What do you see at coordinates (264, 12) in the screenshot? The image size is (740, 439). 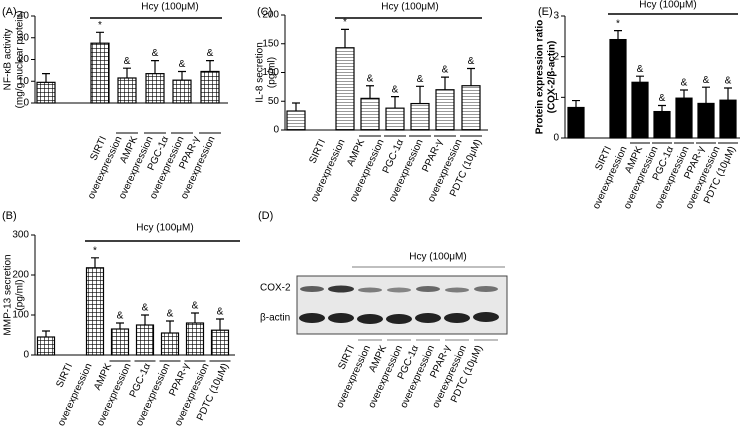 I see `panel-label: (C)` at bounding box center [264, 12].